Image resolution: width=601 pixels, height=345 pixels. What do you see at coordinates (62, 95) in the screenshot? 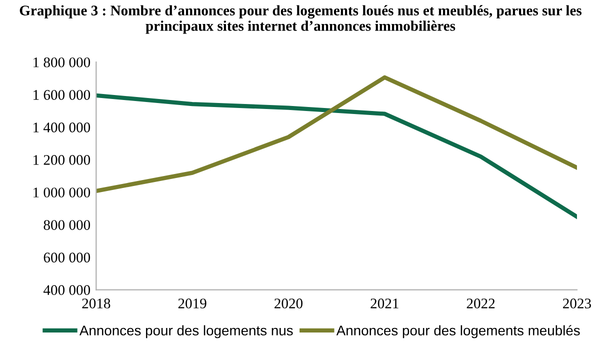
I see `y-tick-label: 1 600 000` at bounding box center [62, 95].